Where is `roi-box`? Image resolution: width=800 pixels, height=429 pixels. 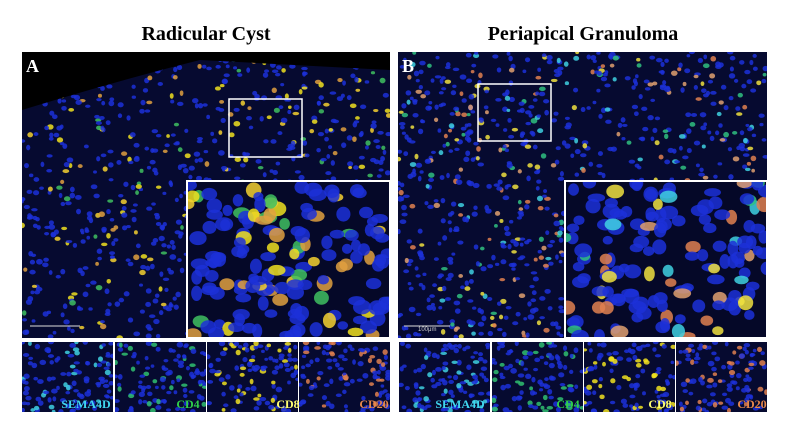
roi-box is located at coordinates (514, 112).